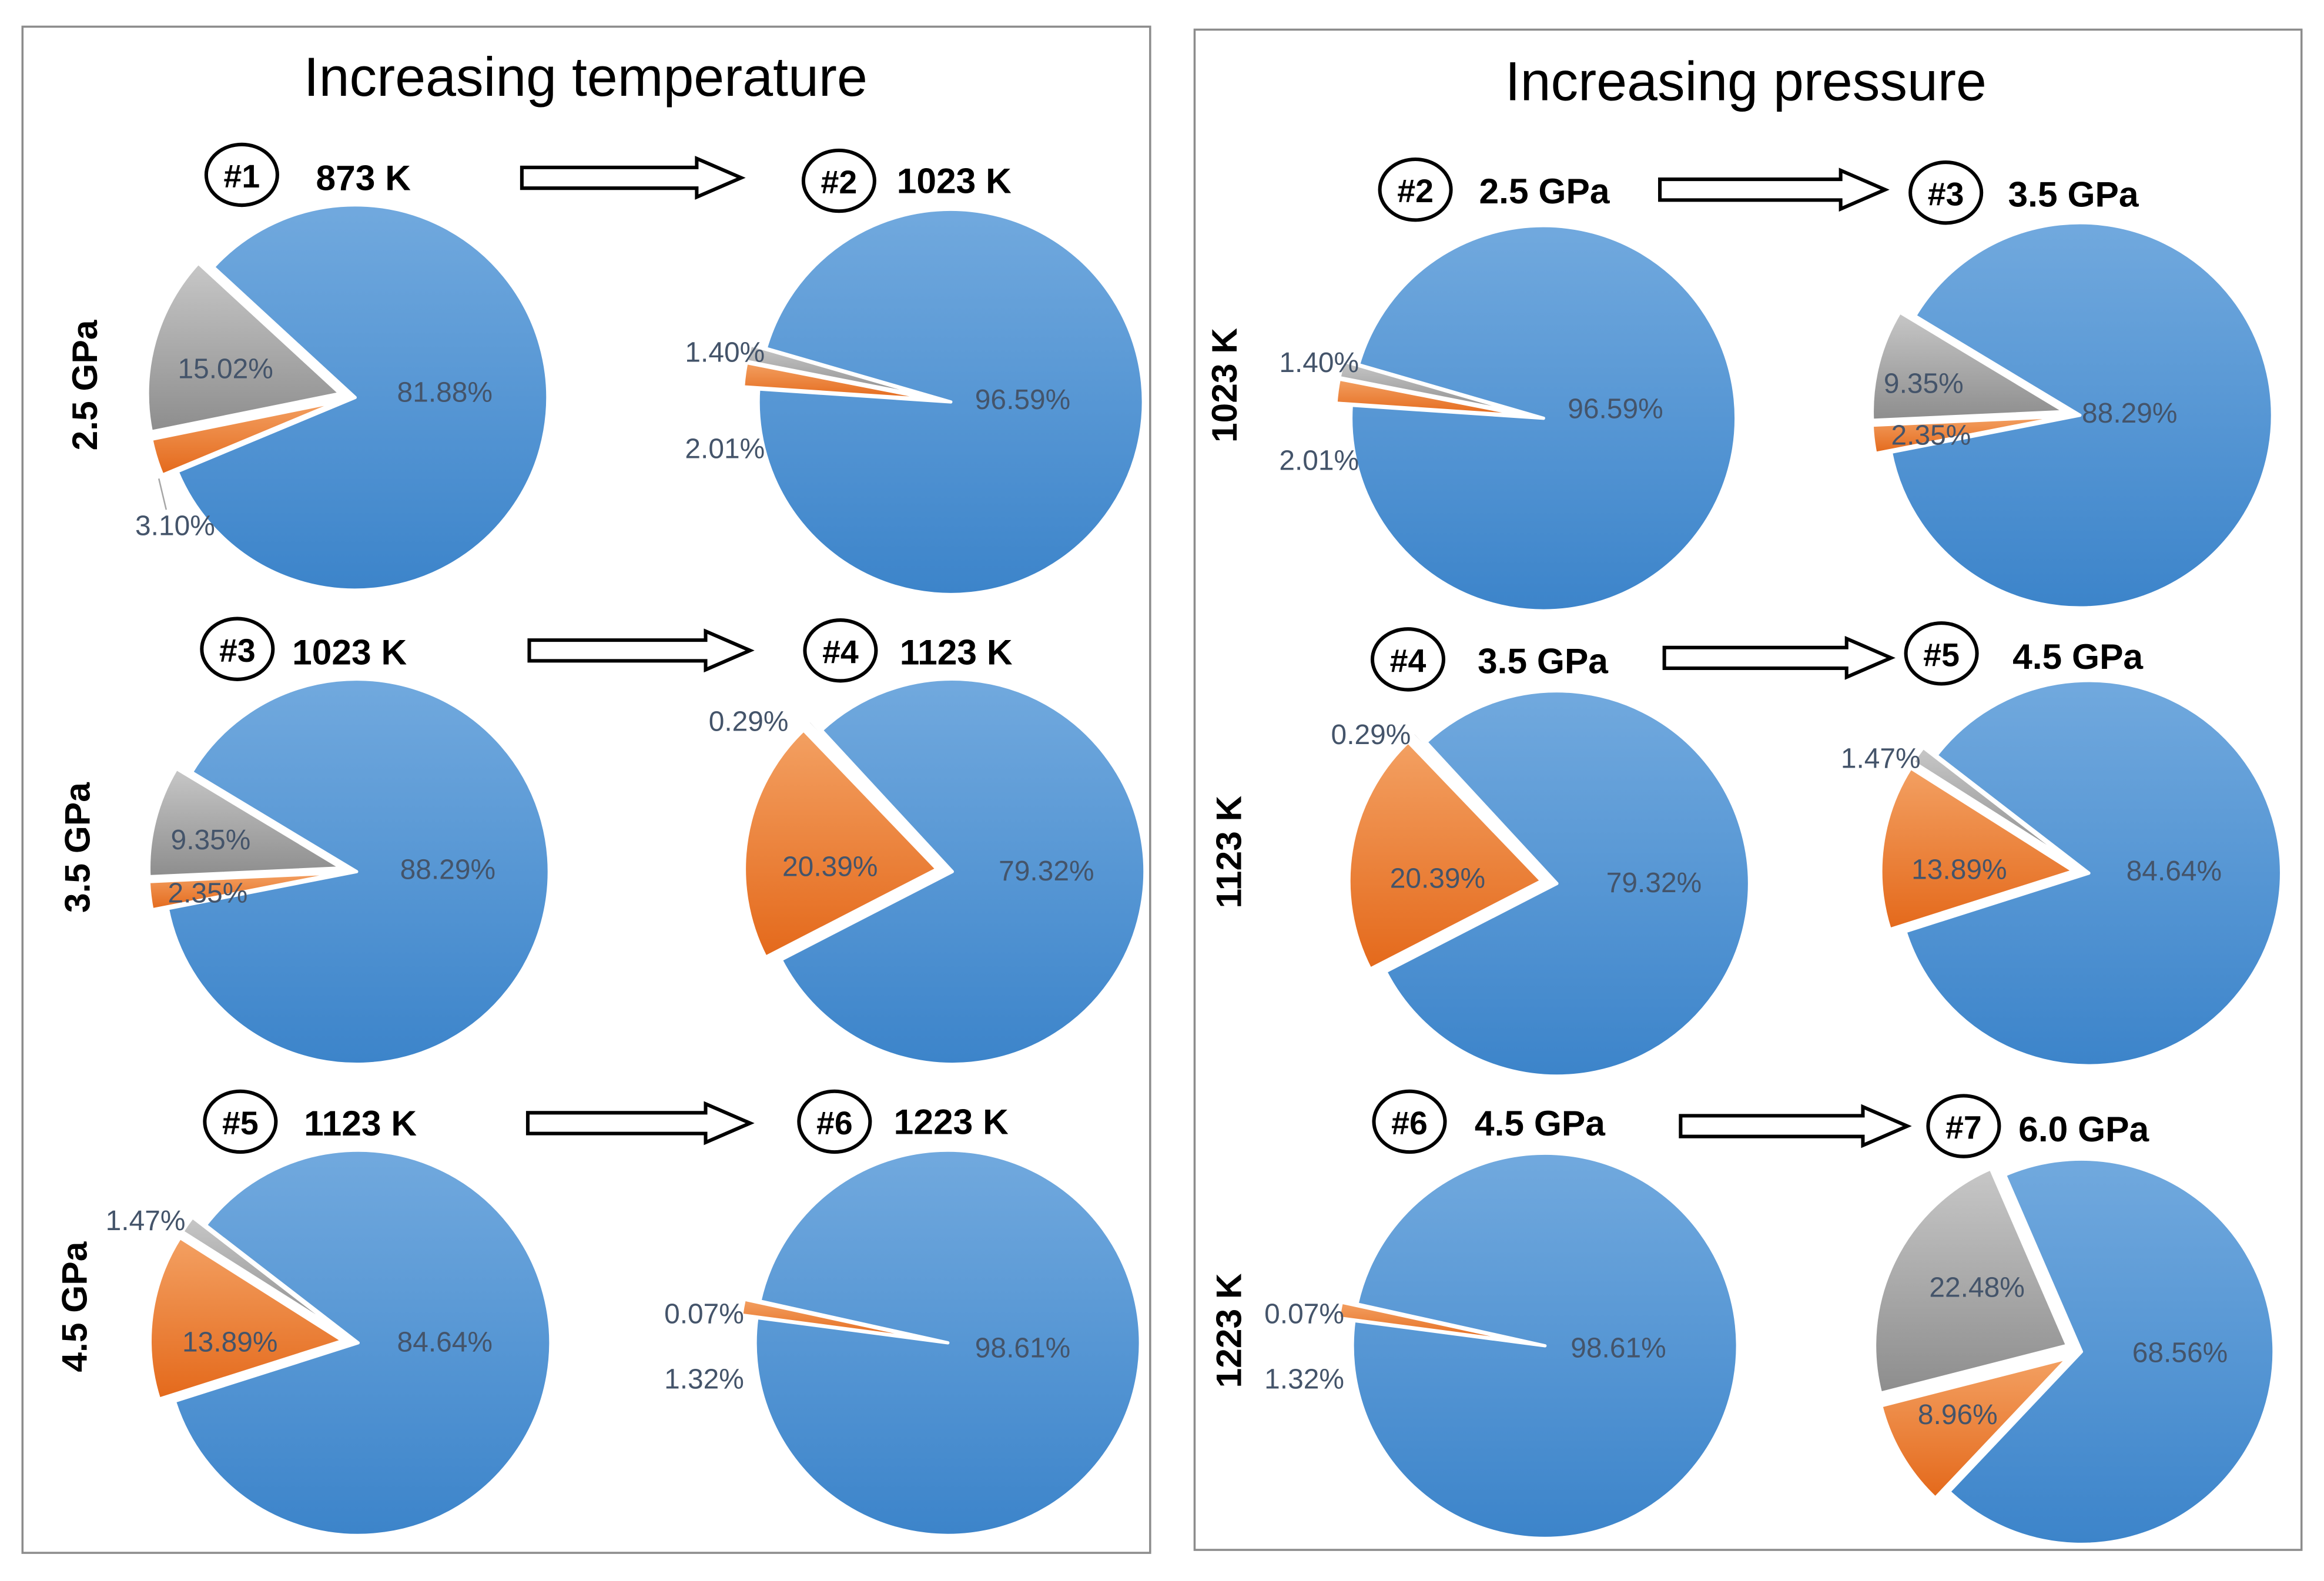  I want to click on pie-header: #3 3.5 GPa, so click(2023, 192).